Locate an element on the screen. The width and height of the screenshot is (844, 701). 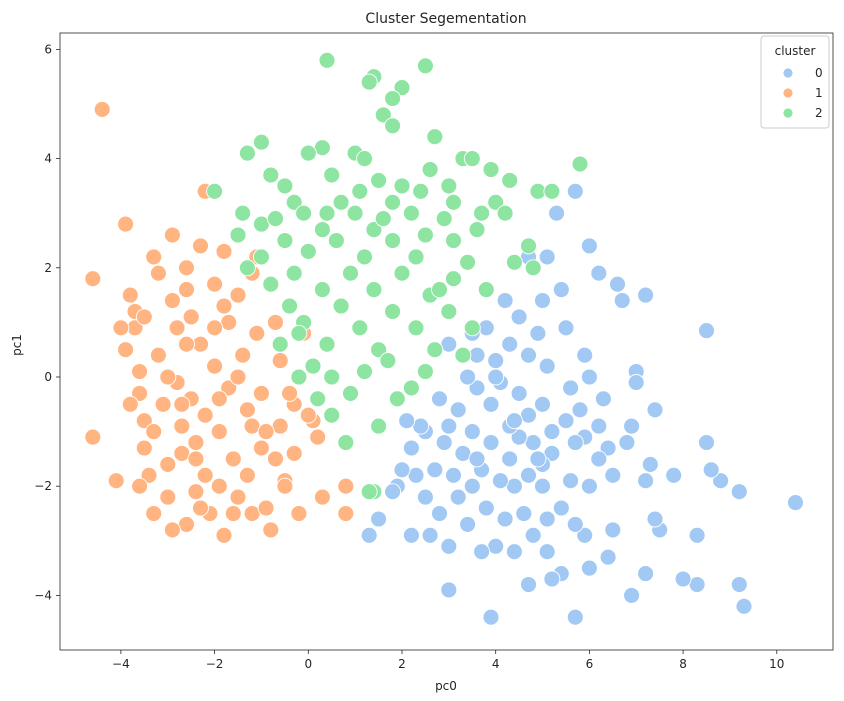
y-tick-label: −2 is located at coordinates (43, 486).